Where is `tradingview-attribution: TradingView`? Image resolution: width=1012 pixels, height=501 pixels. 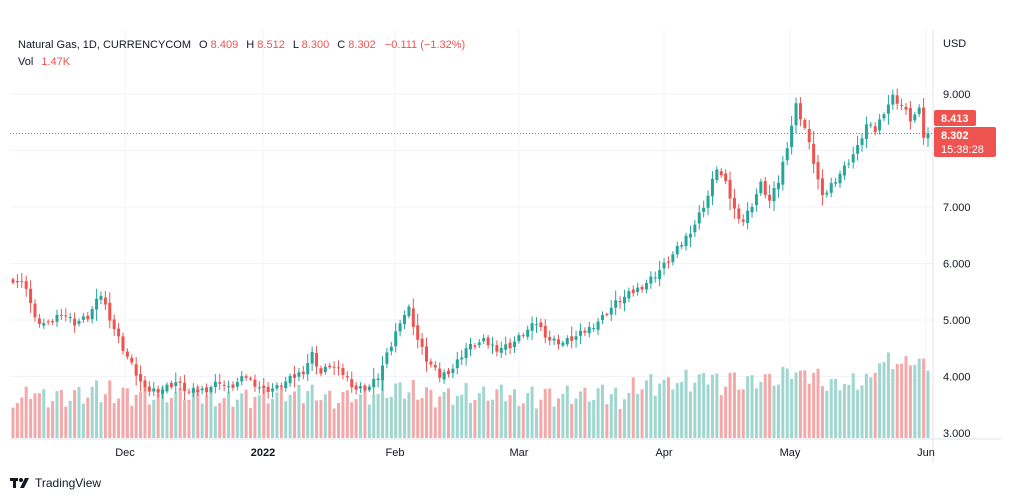 tradingview-attribution: TradingView is located at coordinates (55, 483).